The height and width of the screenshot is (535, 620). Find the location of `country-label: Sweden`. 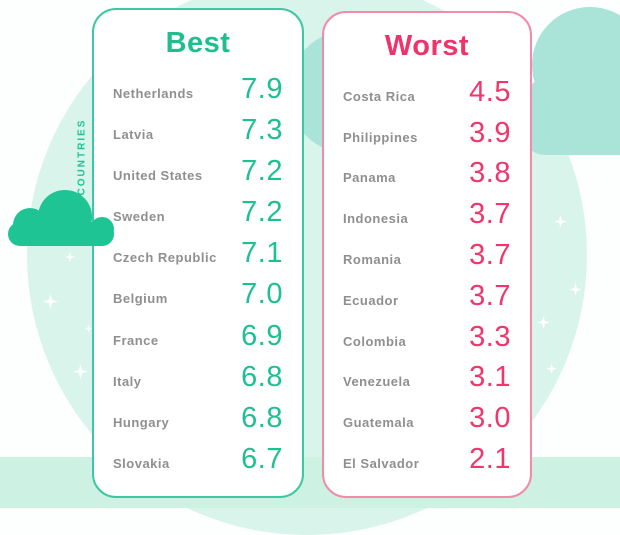

country-label: Sweden is located at coordinates (139, 217).